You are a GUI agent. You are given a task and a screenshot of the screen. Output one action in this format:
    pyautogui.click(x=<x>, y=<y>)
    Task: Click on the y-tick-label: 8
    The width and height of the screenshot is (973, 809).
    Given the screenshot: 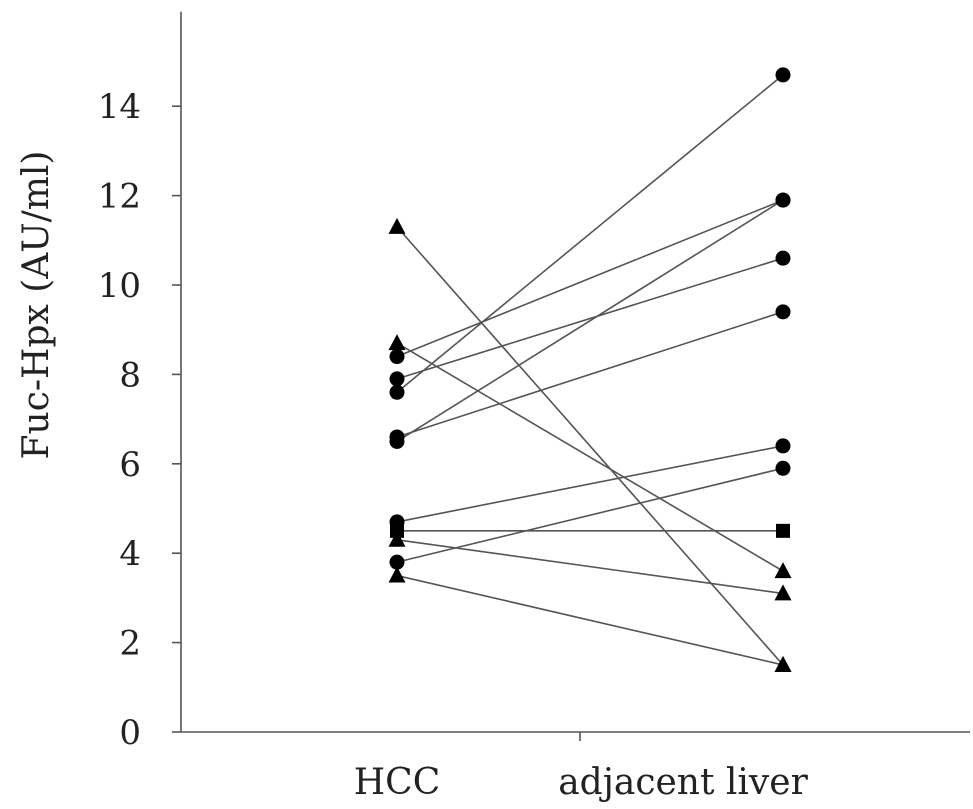 What is the action you would take?
    pyautogui.click(x=130, y=375)
    